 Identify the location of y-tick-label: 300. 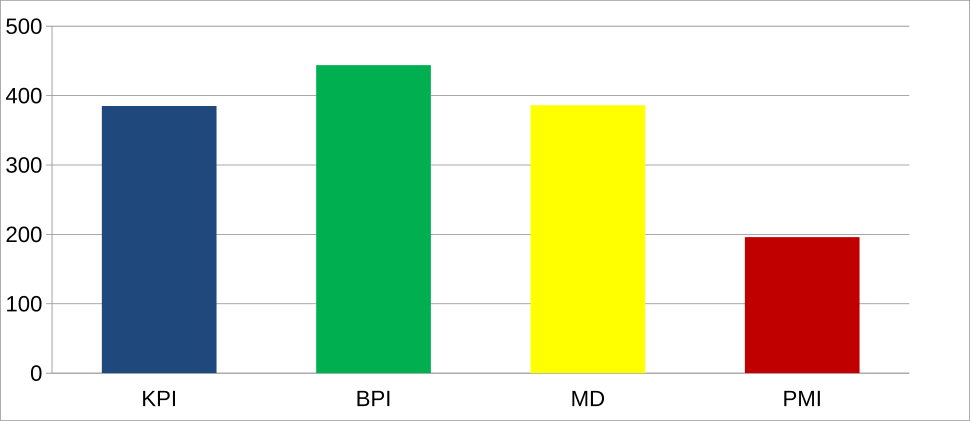
(24, 165).